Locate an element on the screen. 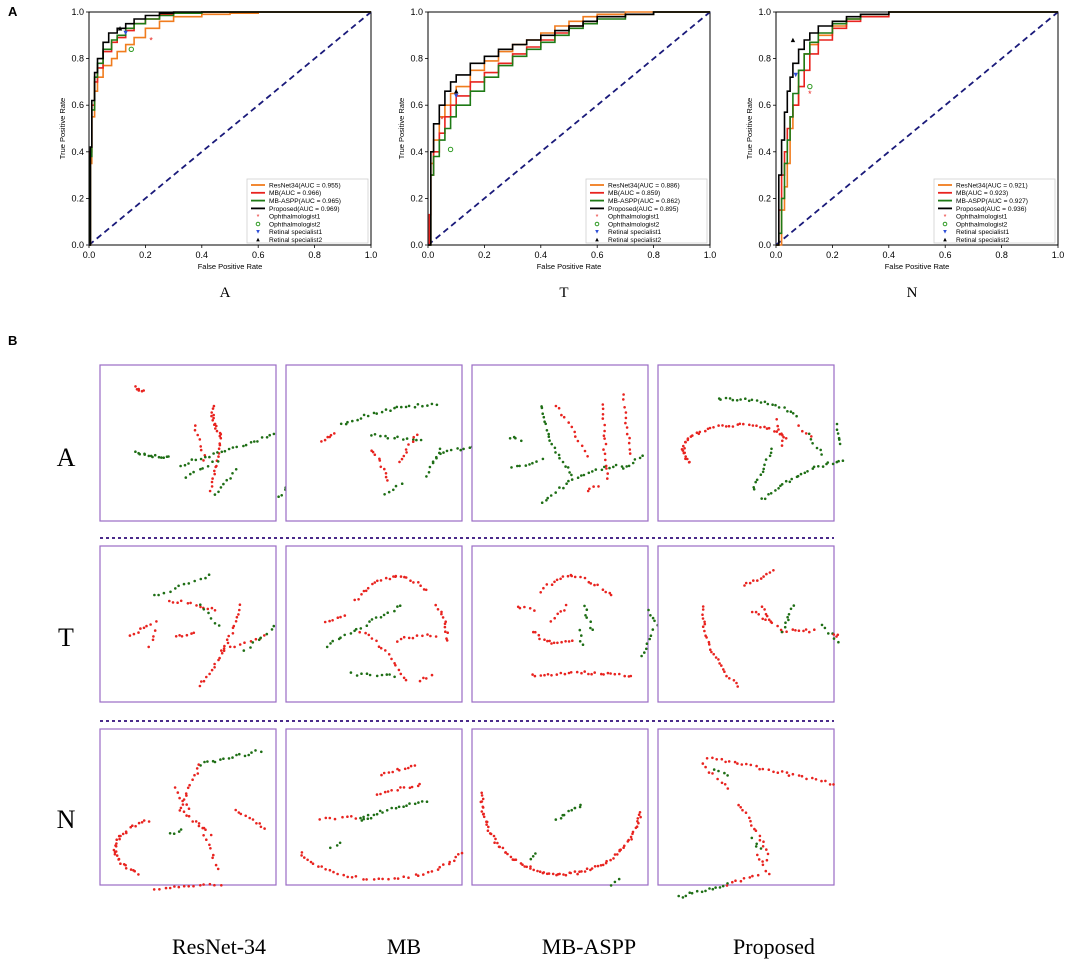 Image resolution: width=1084 pixels, height=972 pixels. column-label-resnet34: ResNet-34 is located at coordinates (219, 946).